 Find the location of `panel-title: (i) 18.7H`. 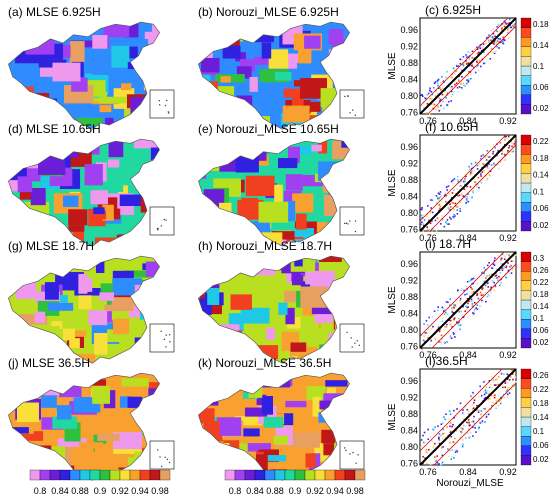

panel-title: (i) 18.7H is located at coordinates (448, 244).